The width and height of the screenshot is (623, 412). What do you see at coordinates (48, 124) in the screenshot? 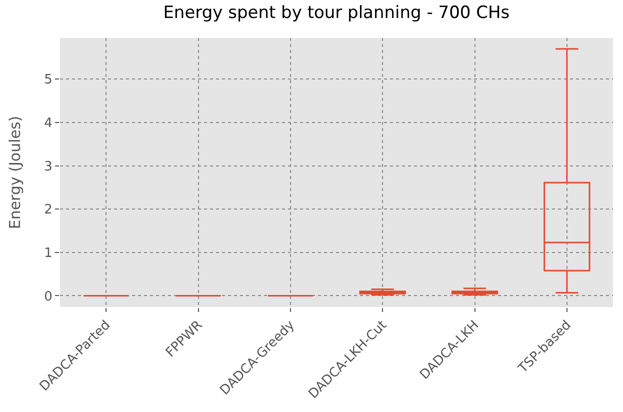
I see `y-tick-label: 4` at bounding box center [48, 124].